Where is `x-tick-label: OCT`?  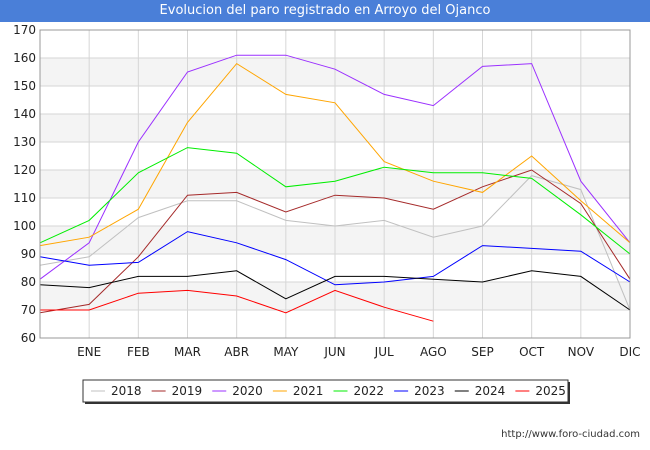
x-tick-label: OCT is located at coordinates (532, 352).